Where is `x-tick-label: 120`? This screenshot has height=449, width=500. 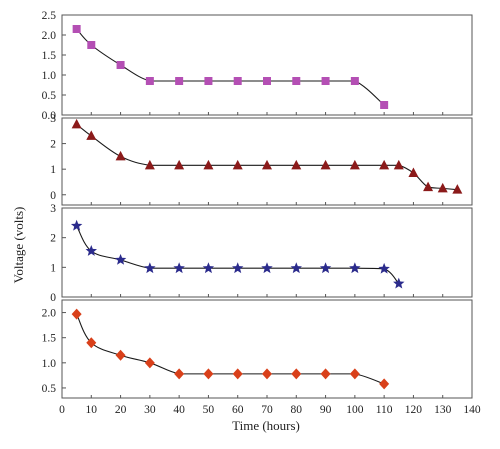
x-tick-label: 120 is located at coordinates (414, 410).